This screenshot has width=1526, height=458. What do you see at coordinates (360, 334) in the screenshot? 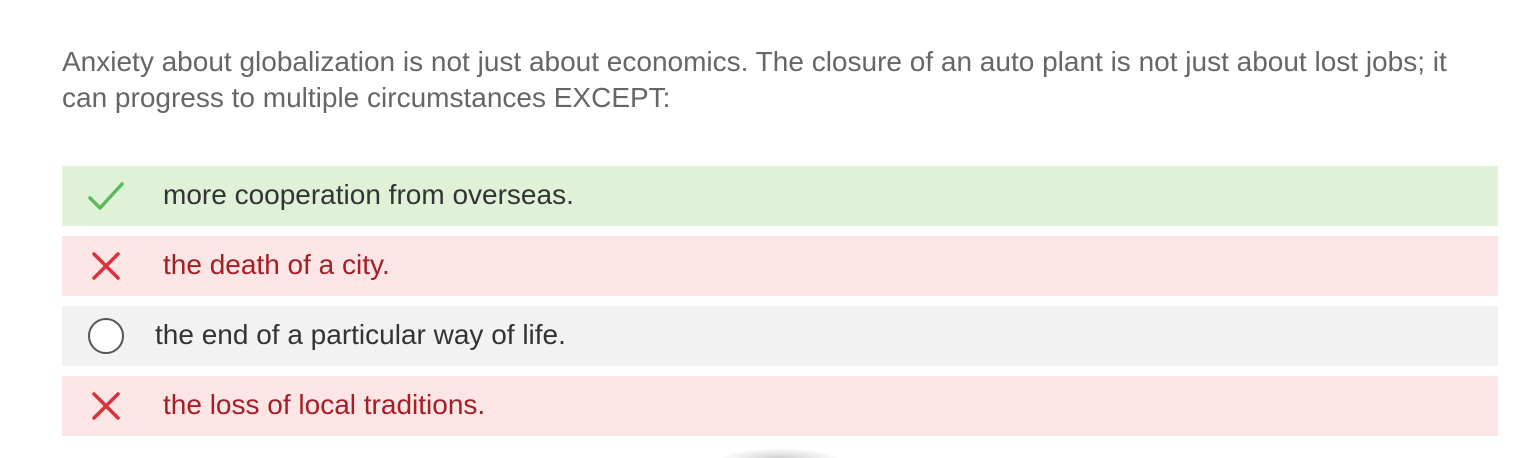
I see `answer-option-label: the end of a particular way of life.` at bounding box center [360, 334].